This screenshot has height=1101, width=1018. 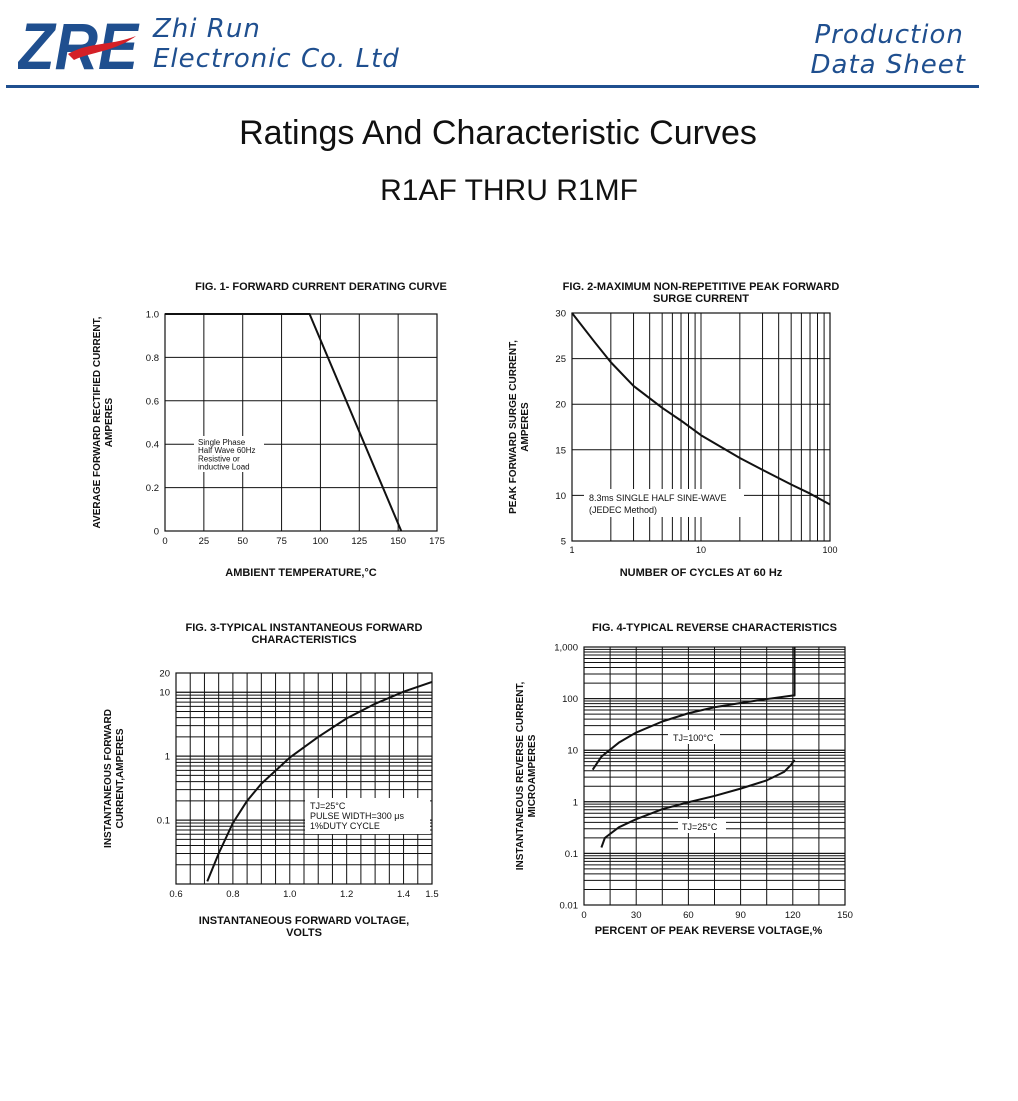 What do you see at coordinates (108, 778) in the screenshot?
I see `y-axis-label: INSTANTANEOUS FORWARD` at bounding box center [108, 778].